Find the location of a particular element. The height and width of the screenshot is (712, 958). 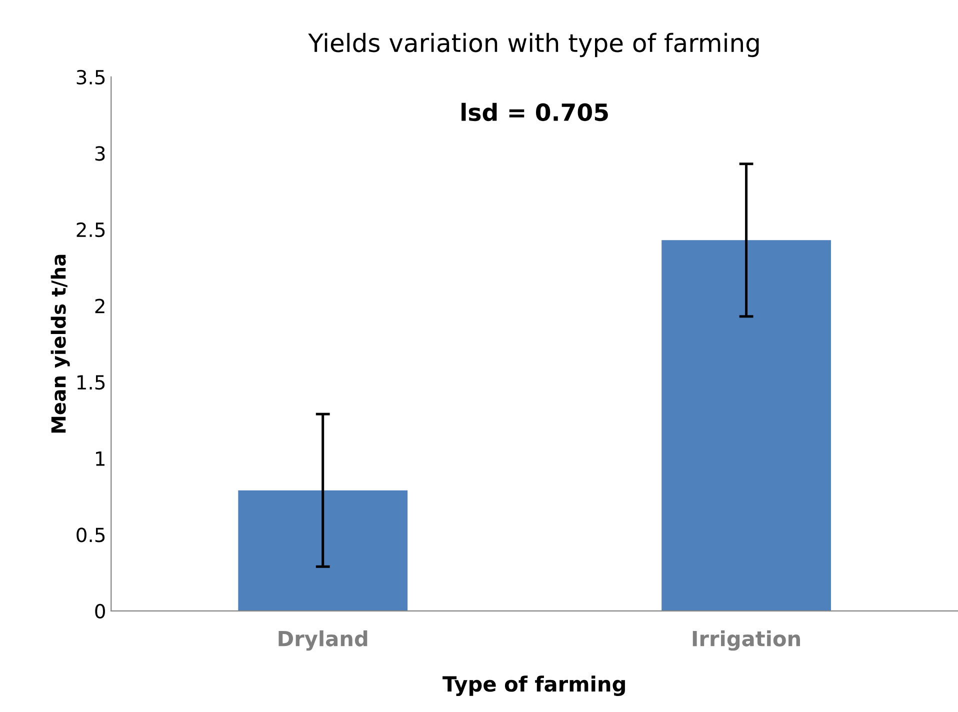

chart-title: Yields variation with type of farming is located at coordinates (533, 45).